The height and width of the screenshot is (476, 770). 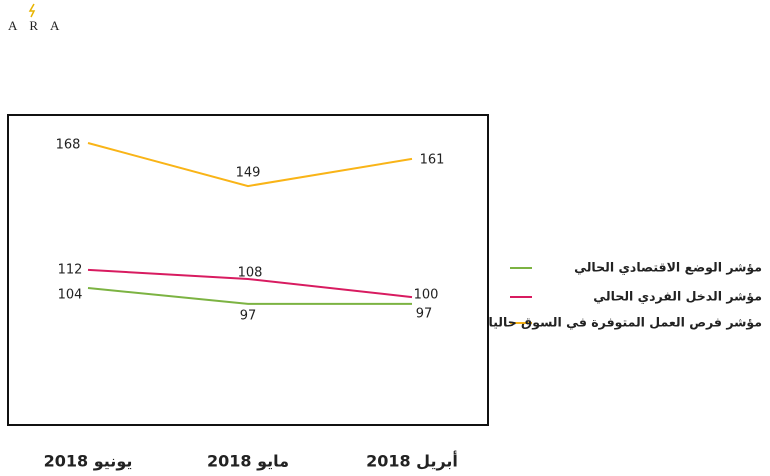 What do you see at coordinates (426, 295) in the screenshot?
I see `data-label: 100` at bounding box center [426, 295].